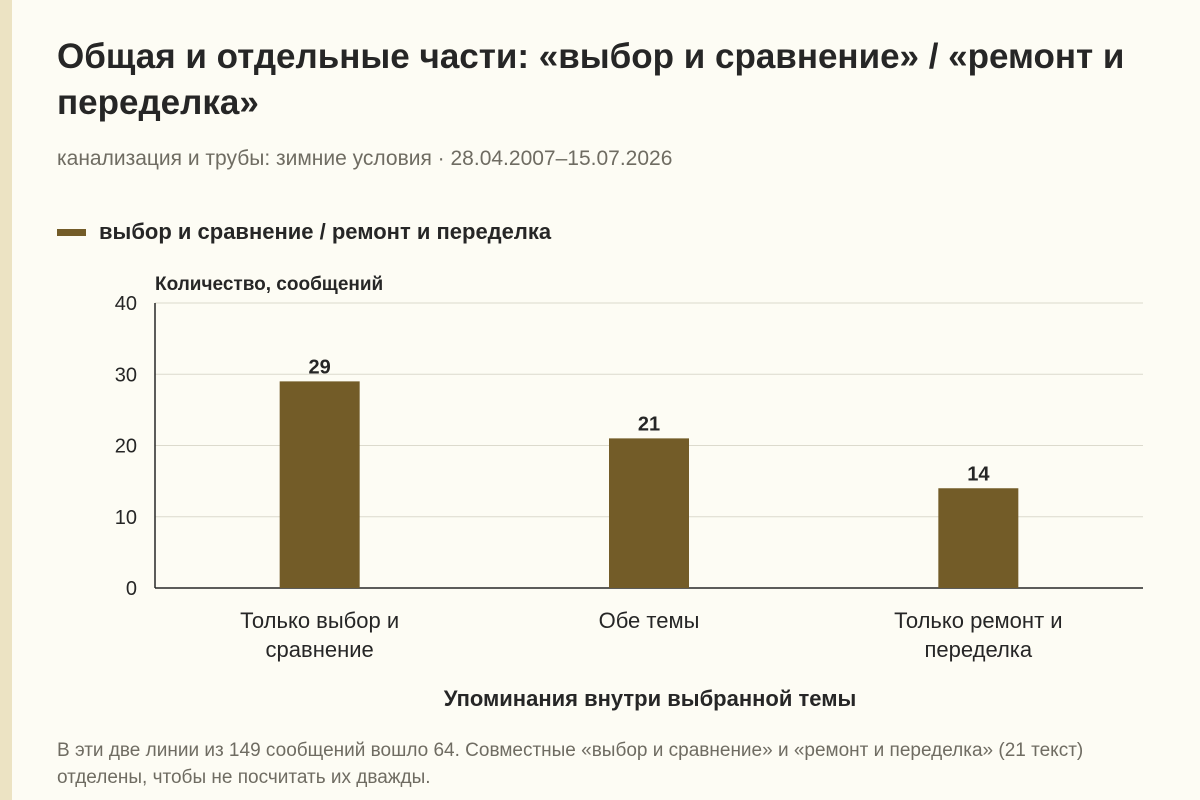  What do you see at coordinates (71, 232) in the screenshot?
I see `legend-swatch` at bounding box center [71, 232].